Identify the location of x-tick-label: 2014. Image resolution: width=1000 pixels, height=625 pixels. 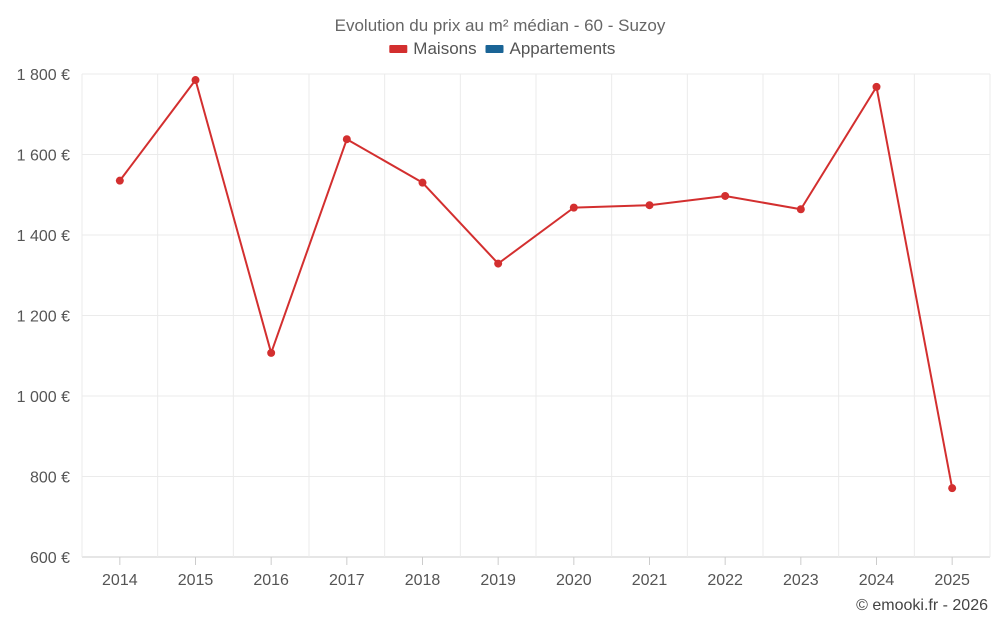
(120, 580).